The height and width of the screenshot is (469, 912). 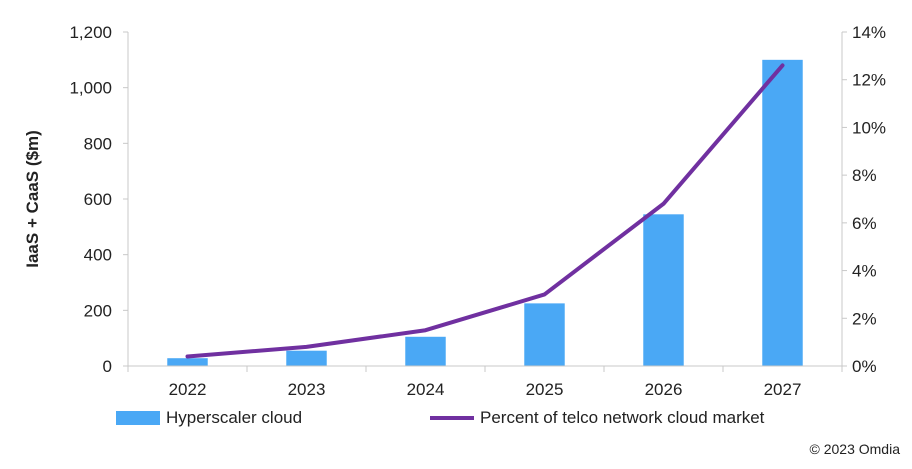 What do you see at coordinates (188, 389) in the screenshot?
I see `x-tick-label: 2022` at bounding box center [188, 389].